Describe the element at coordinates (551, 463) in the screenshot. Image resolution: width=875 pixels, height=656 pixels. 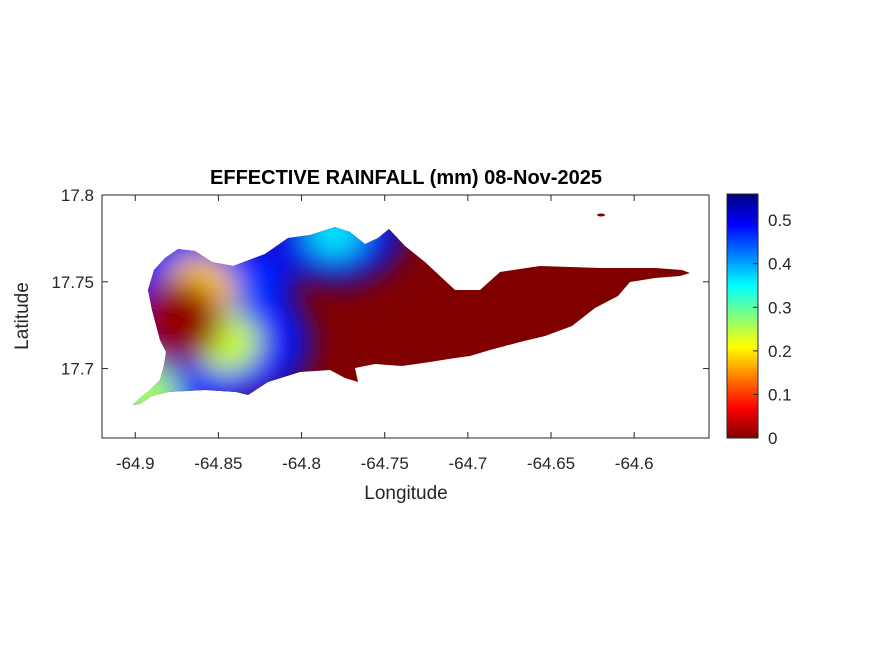
I see `x-tick-label: -64.65` at that location.